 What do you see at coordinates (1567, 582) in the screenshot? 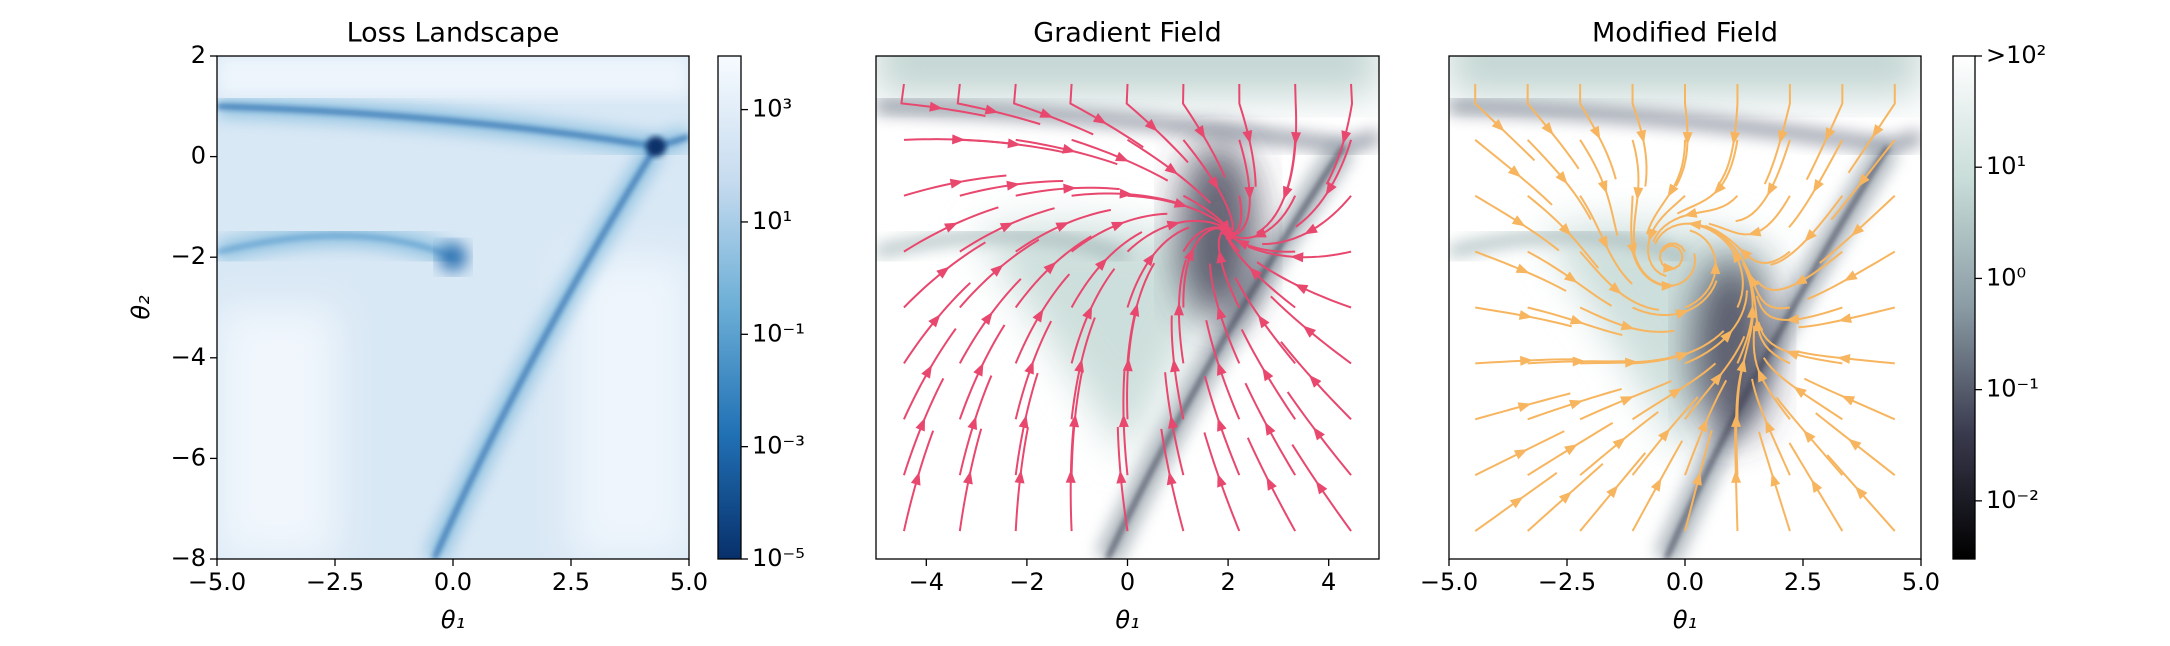
I see `x-tick-label: −2.5` at bounding box center [1567, 582].